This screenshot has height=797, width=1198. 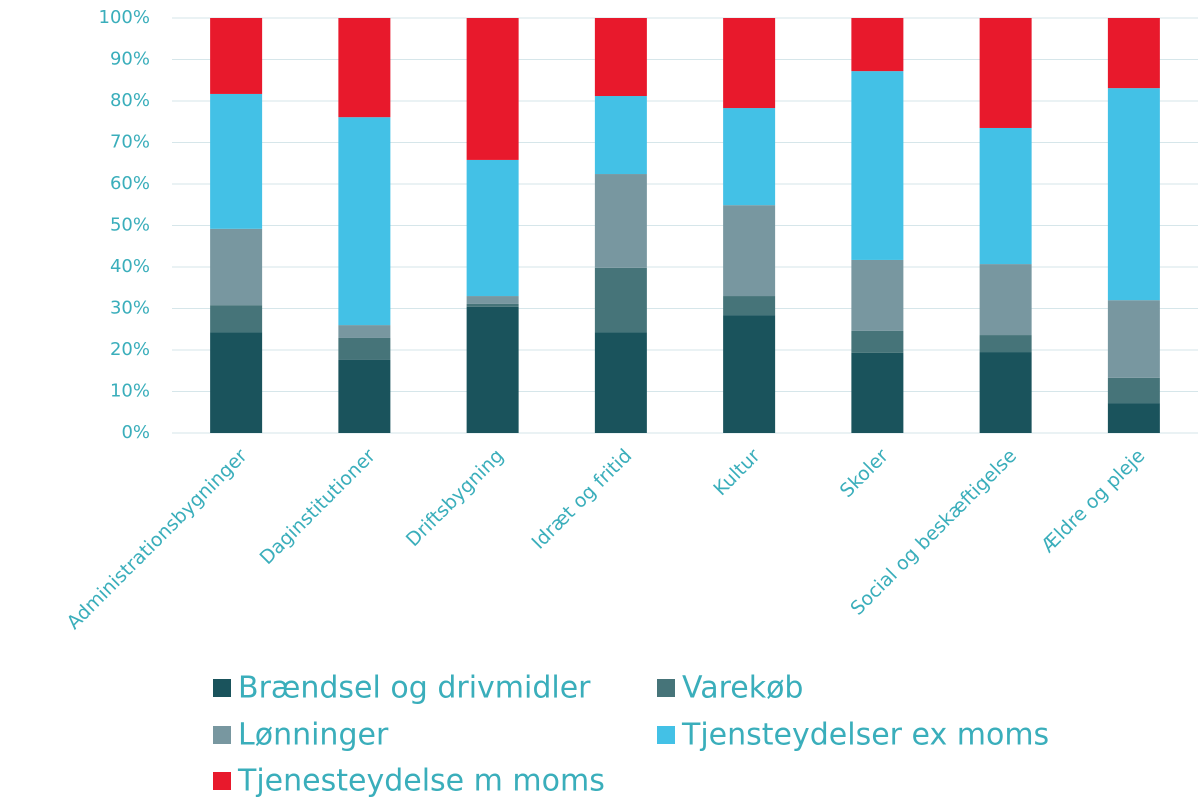 What do you see at coordinates (736, 472) in the screenshot?
I see `x-tick-label: Kultur` at bounding box center [736, 472].